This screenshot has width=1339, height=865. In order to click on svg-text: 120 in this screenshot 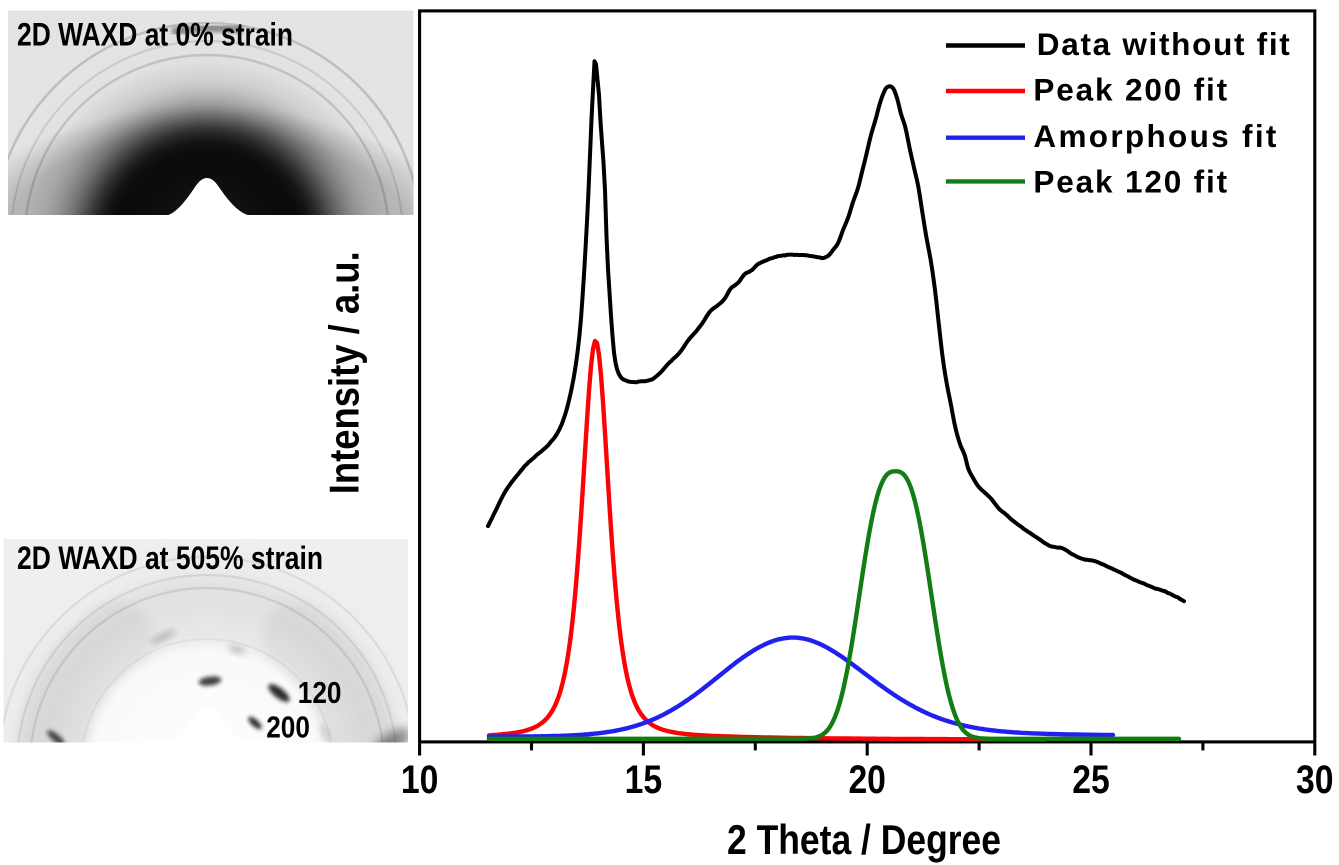, I will do `click(320, 692)`.